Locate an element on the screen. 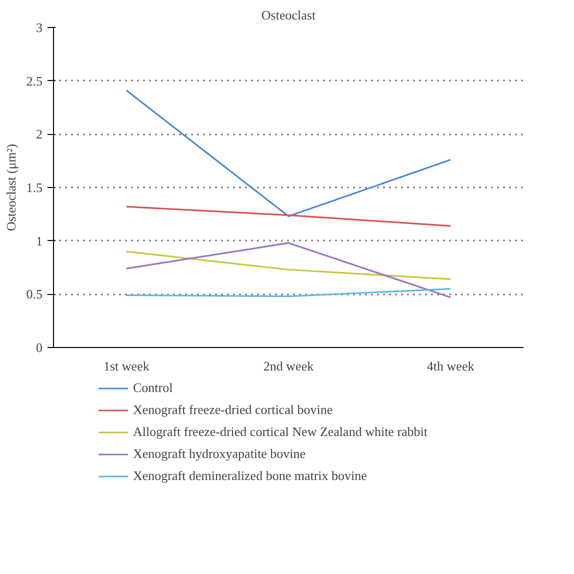 The width and height of the screenshot is (574, 574). x-tick-label: 1st week is located at coordinates (127, 366).